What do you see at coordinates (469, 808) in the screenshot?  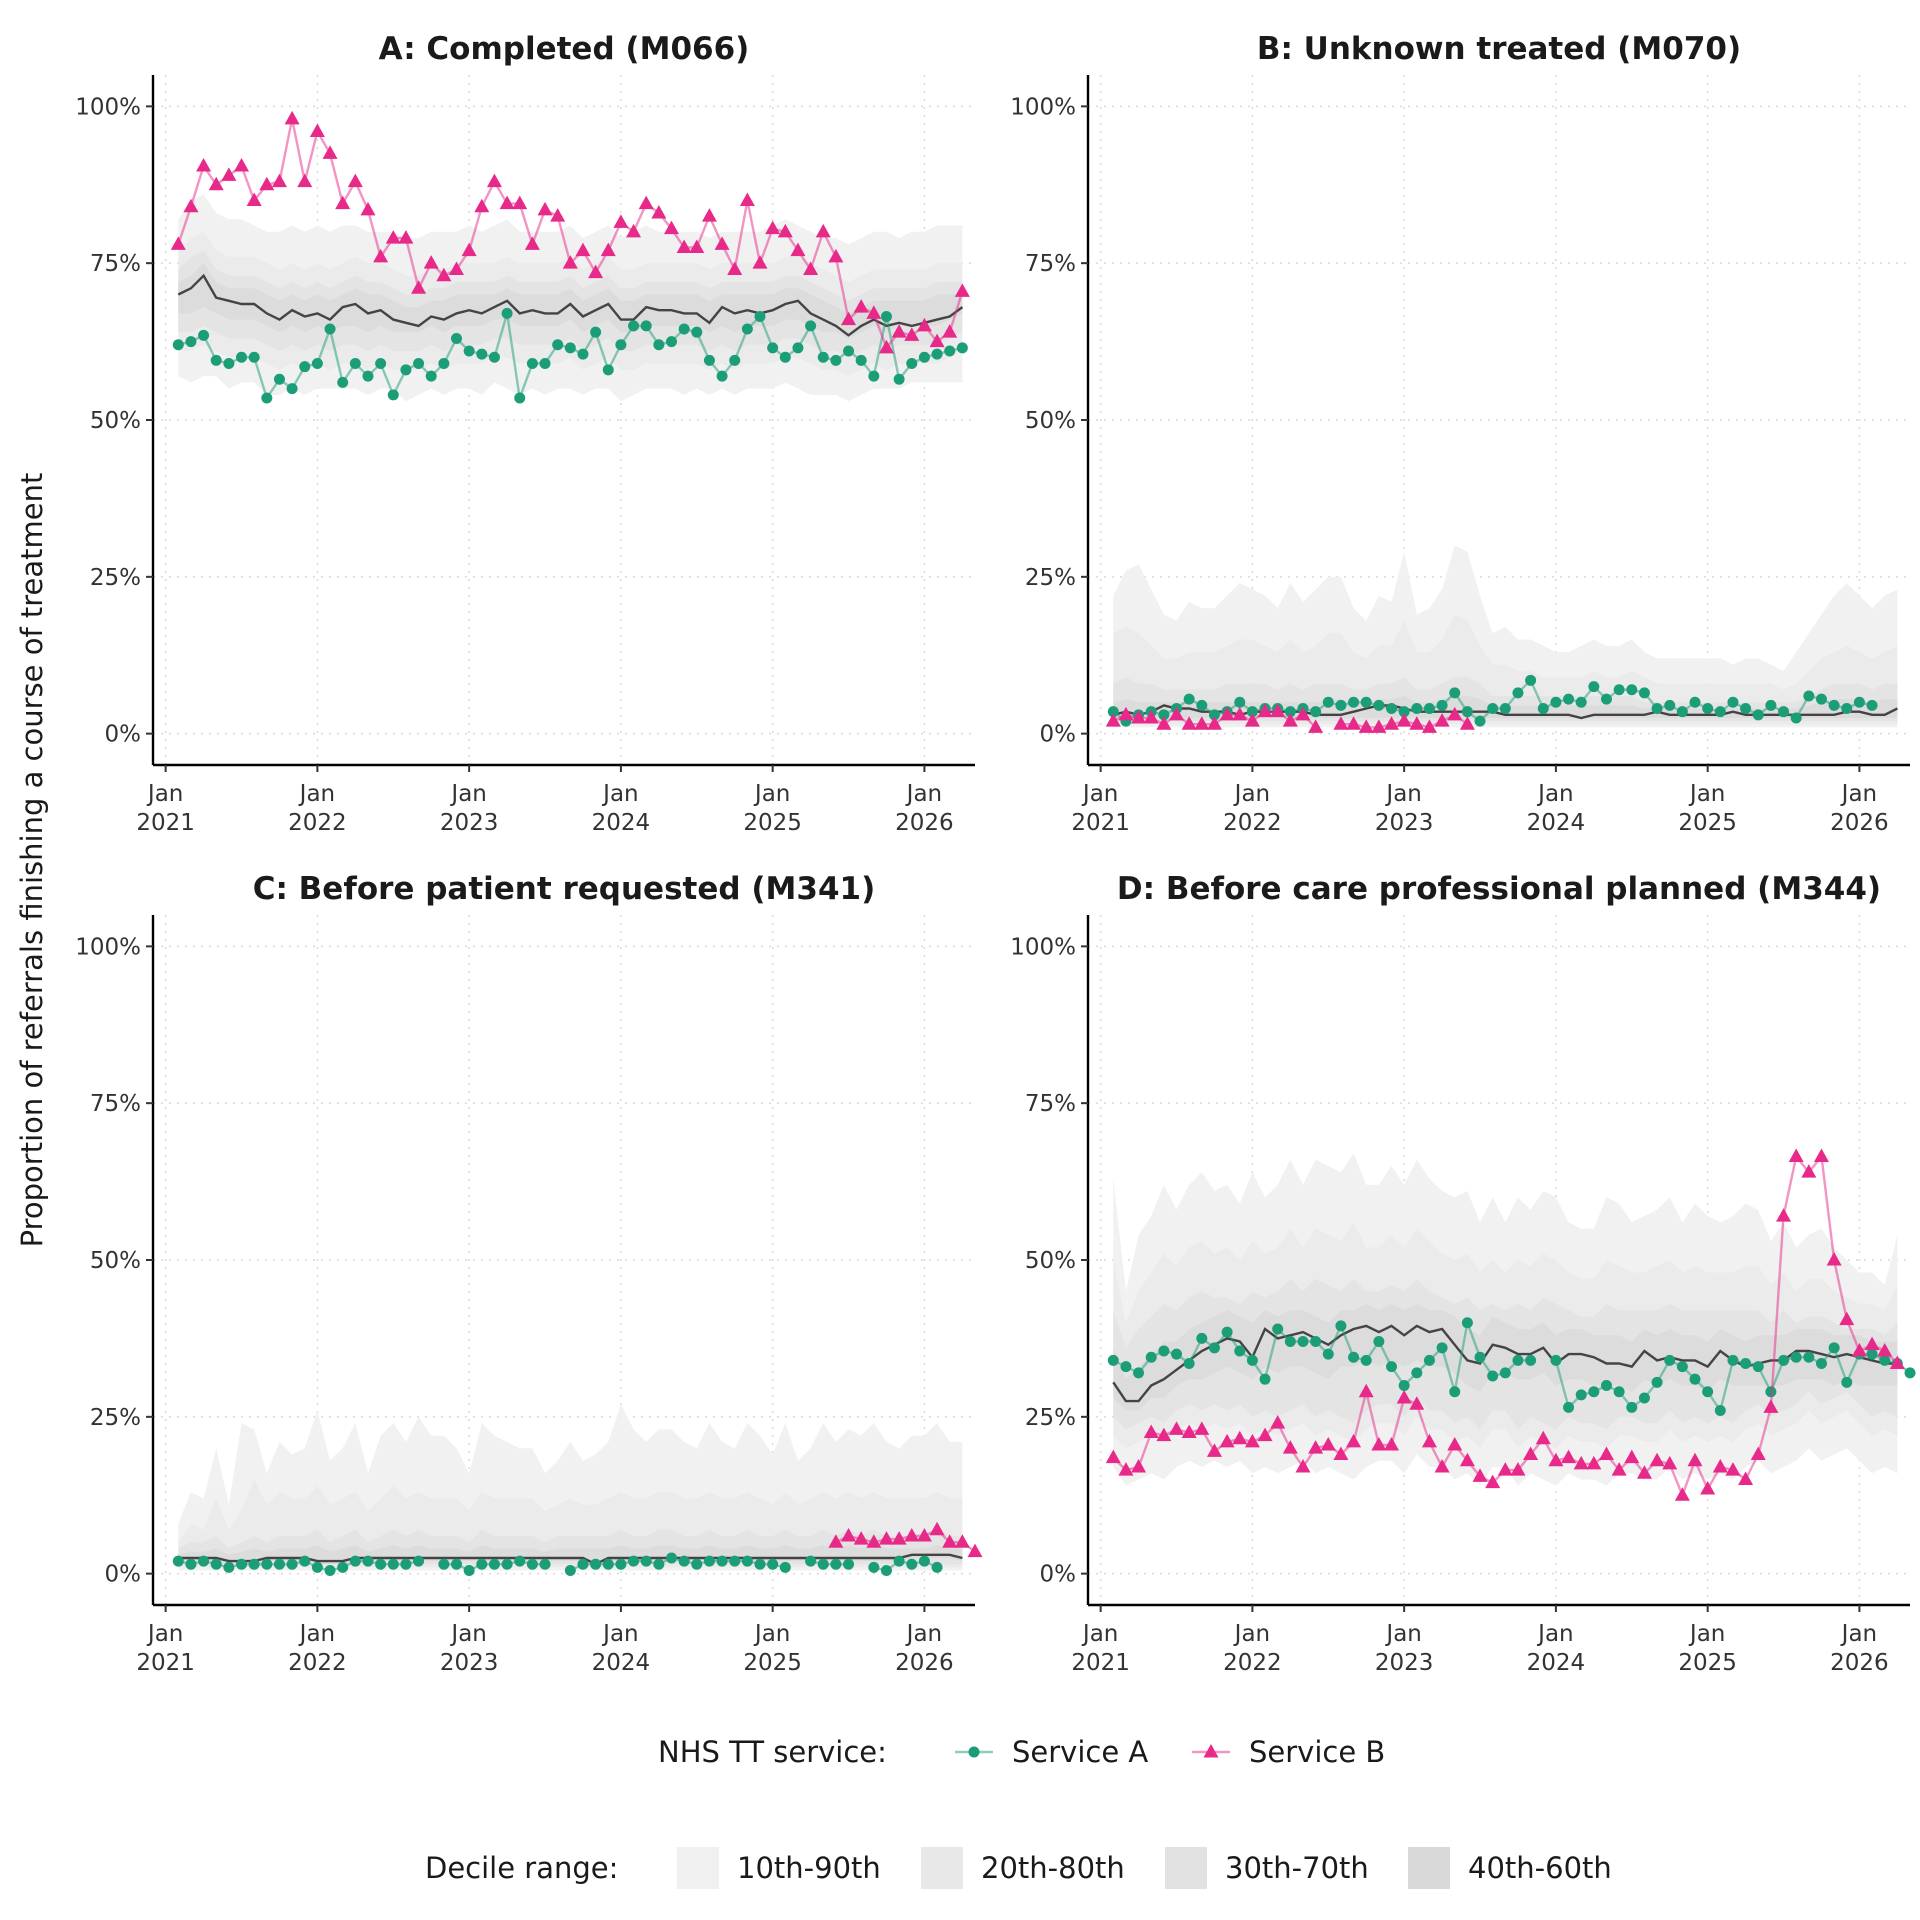 I see `x-tick-label: Jan 2023` at bounding box center [469, 808].